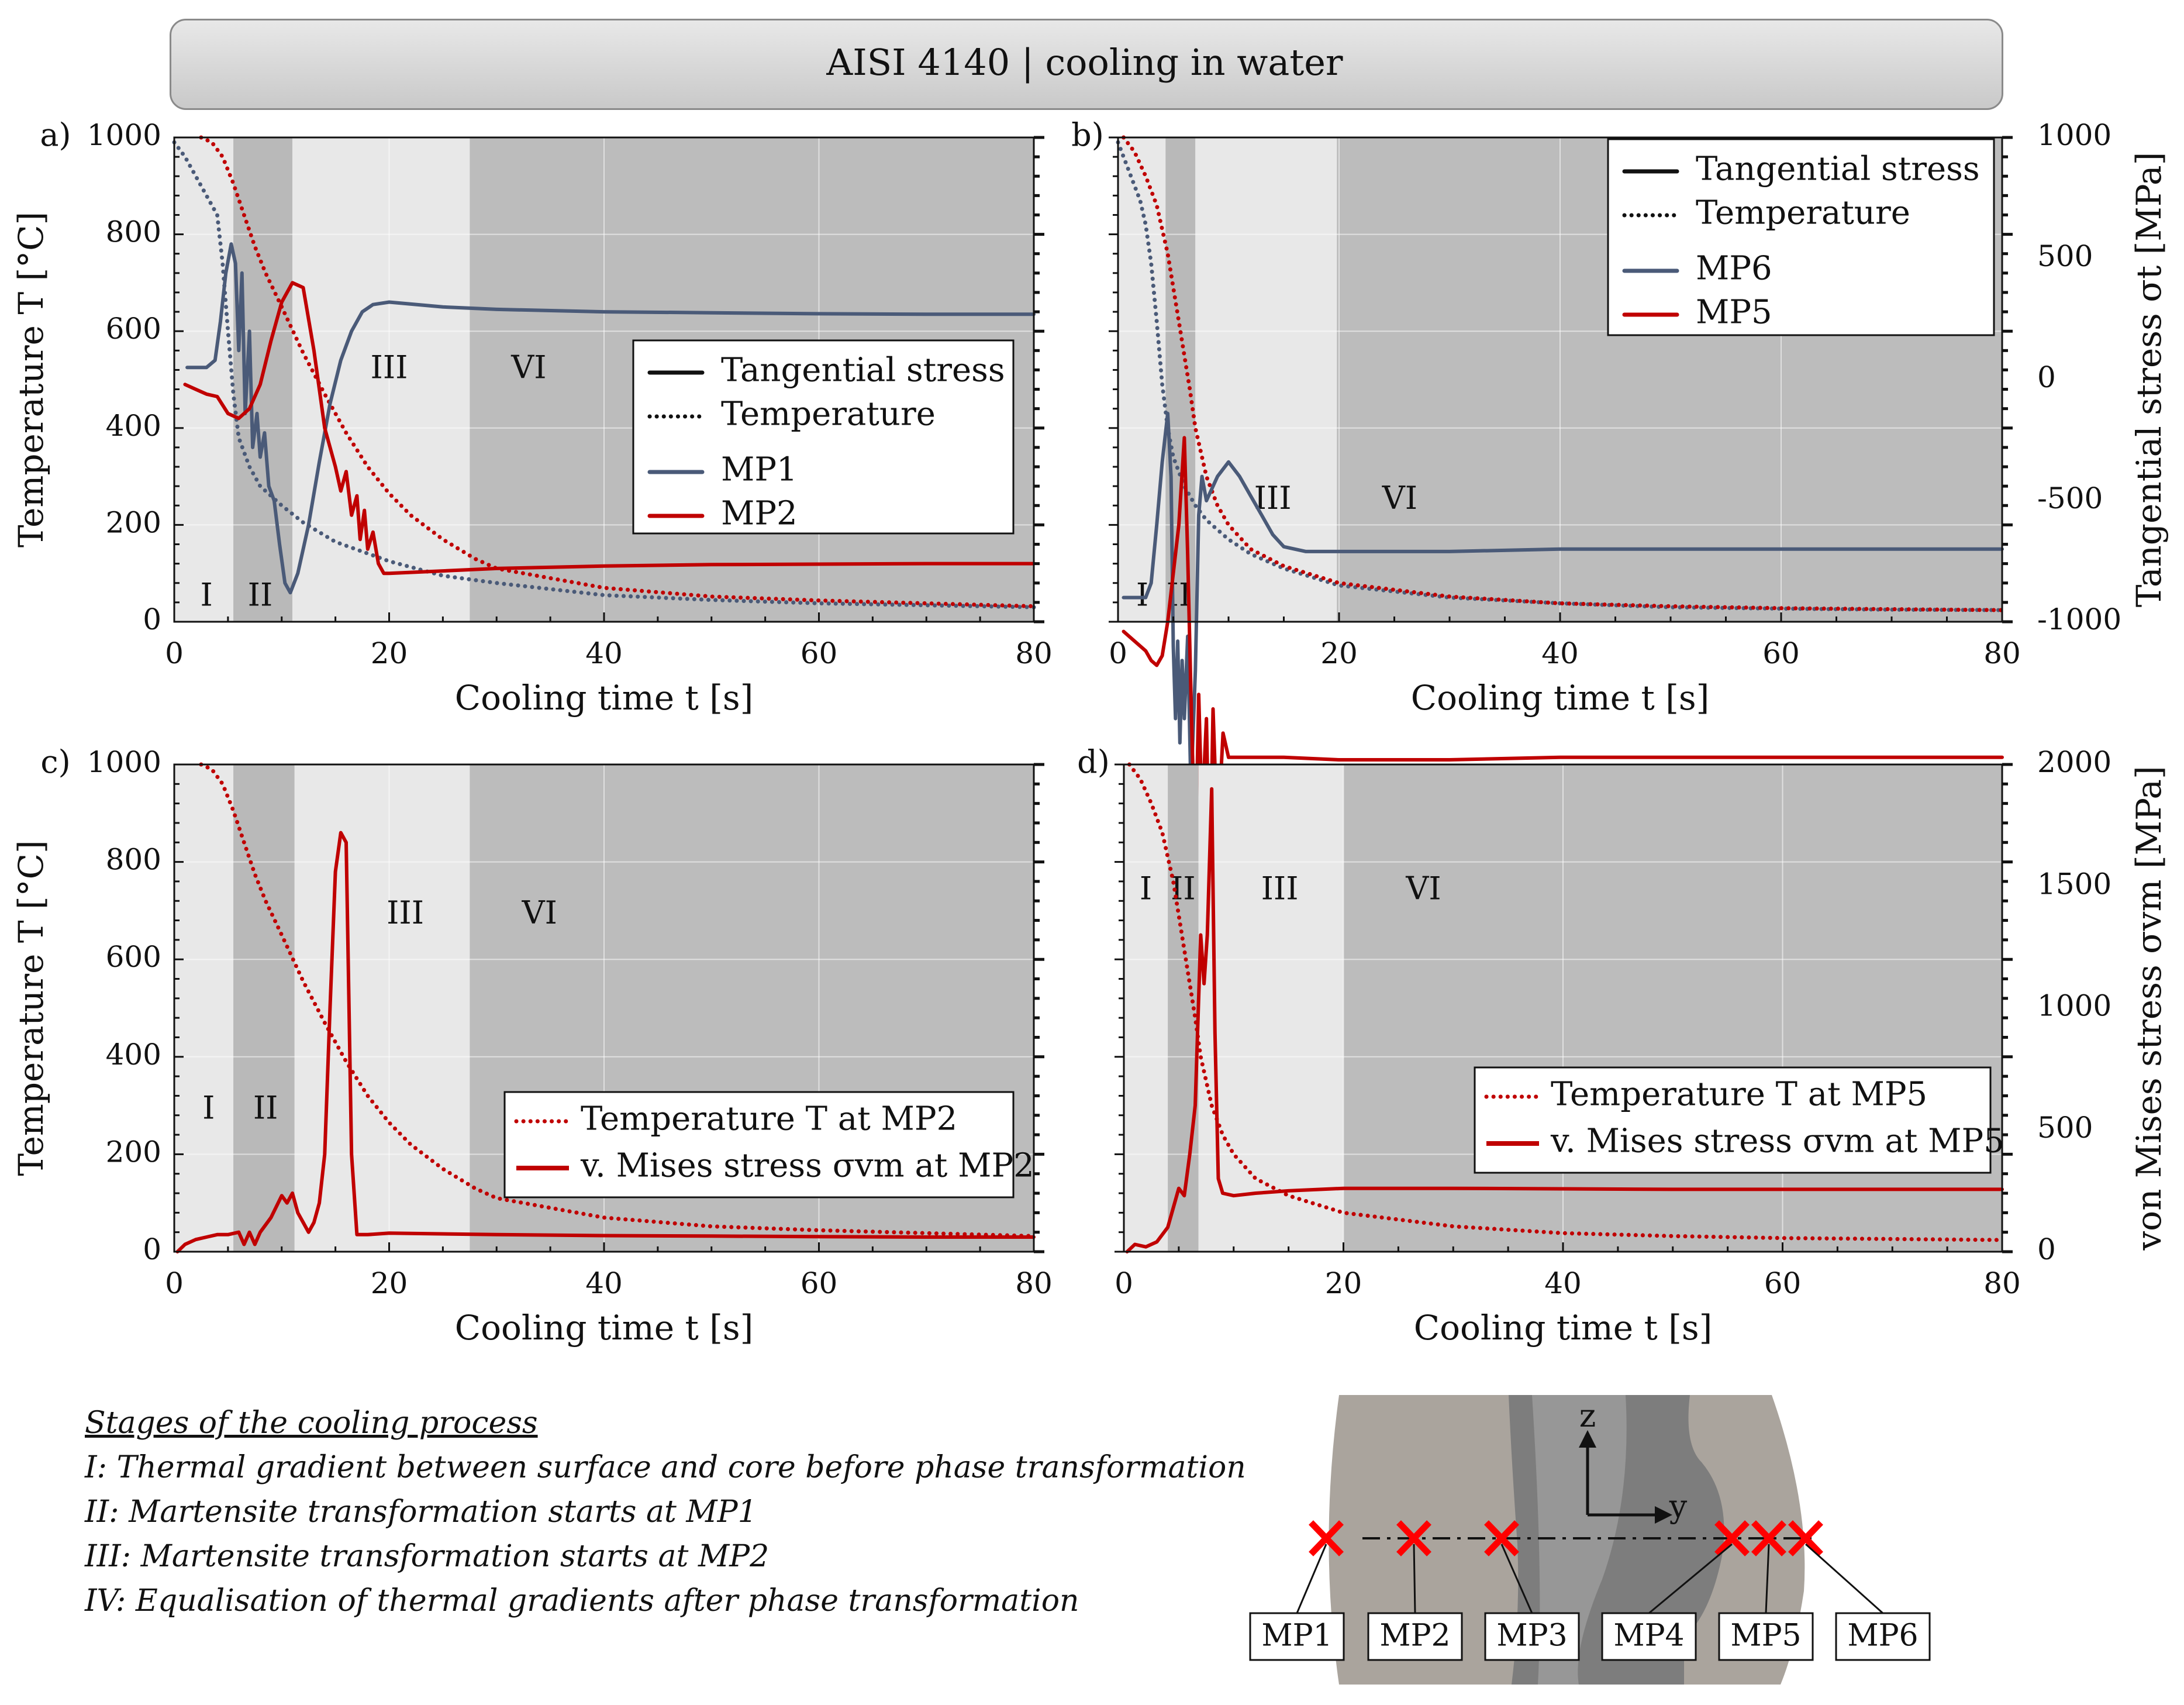 This screenshot has width=2184, height=1705. Describe the element at coordinates (2079, 619) in the screenshot. I see `y2-tick-label: -1000` at that location.